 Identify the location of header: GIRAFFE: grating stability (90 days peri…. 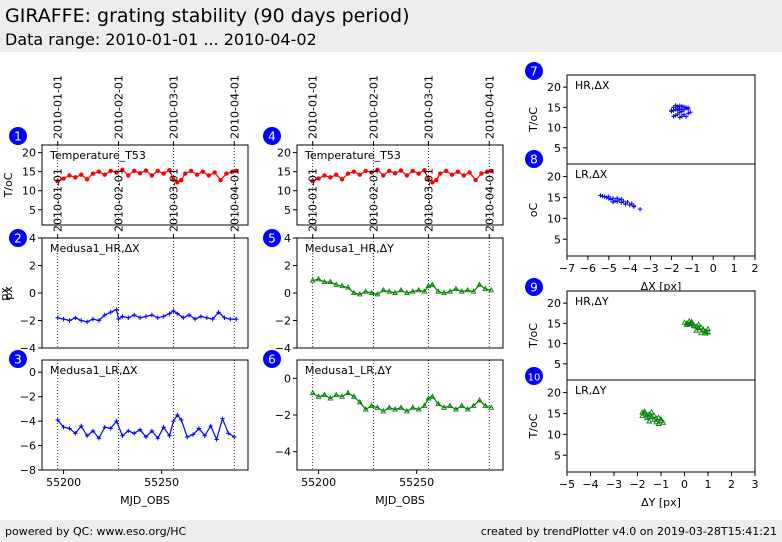
(391, 26).